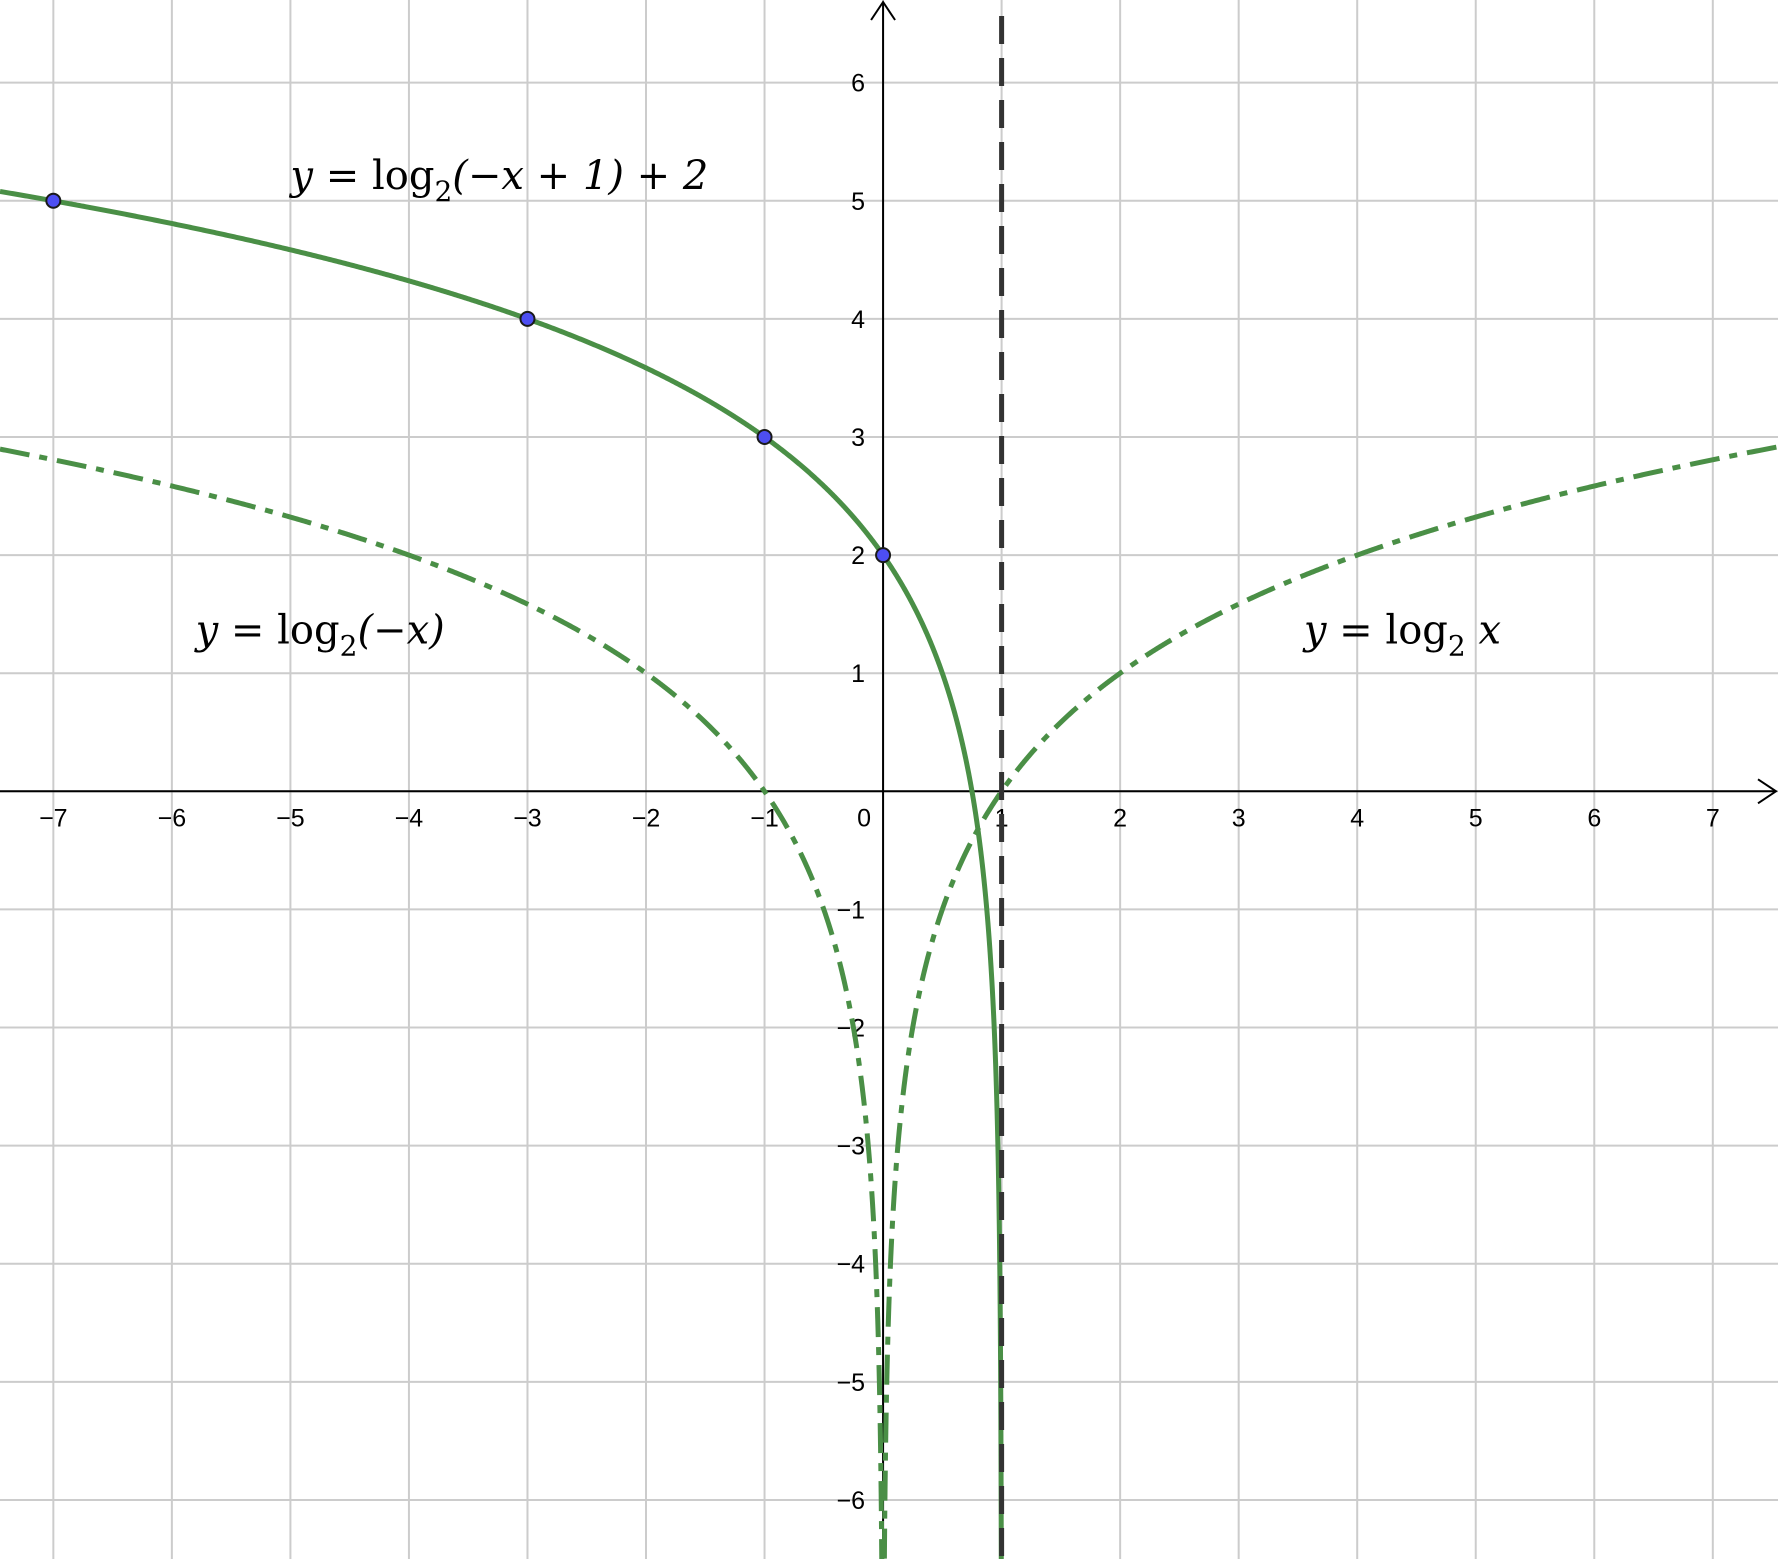  I want to click on x-tick-label: 6, so click(1594, 818).